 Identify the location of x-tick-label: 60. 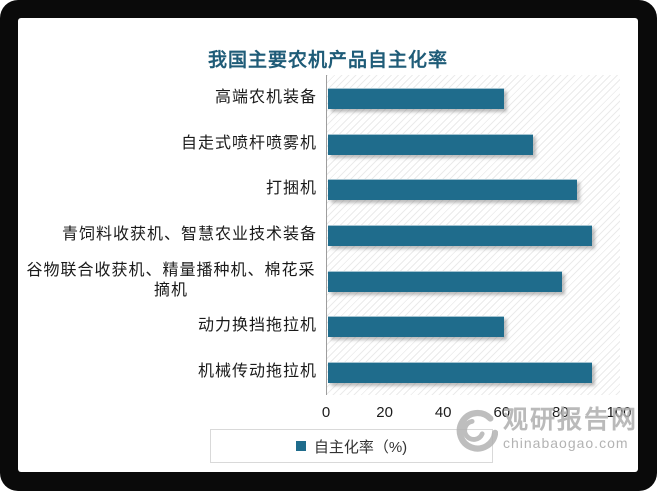
(502, 412).